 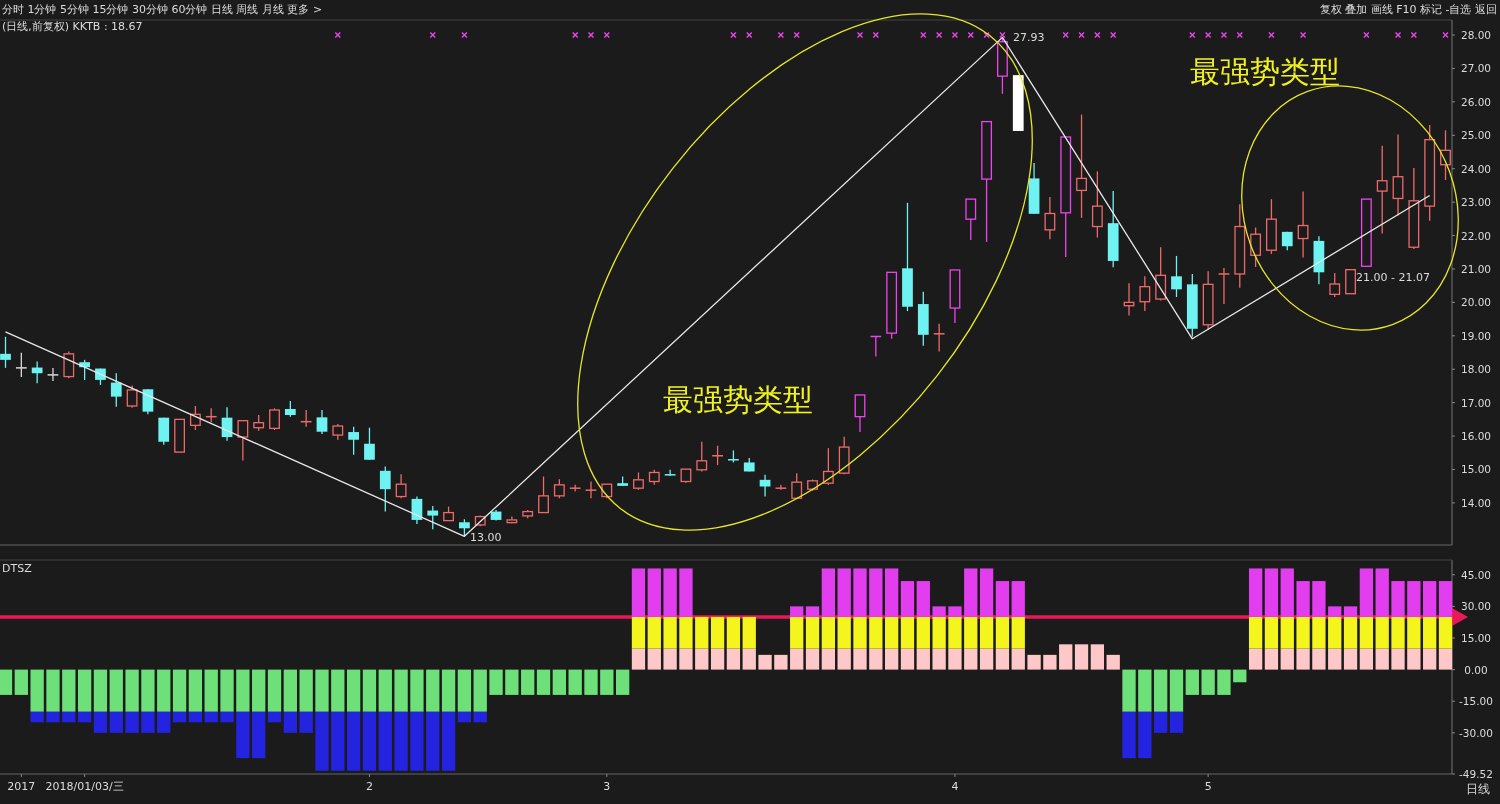 What do you see at coordinates (1476, 302) in the screenshot?
I see `y-tick-label: 20.00` at bounding box center [1476, 302].